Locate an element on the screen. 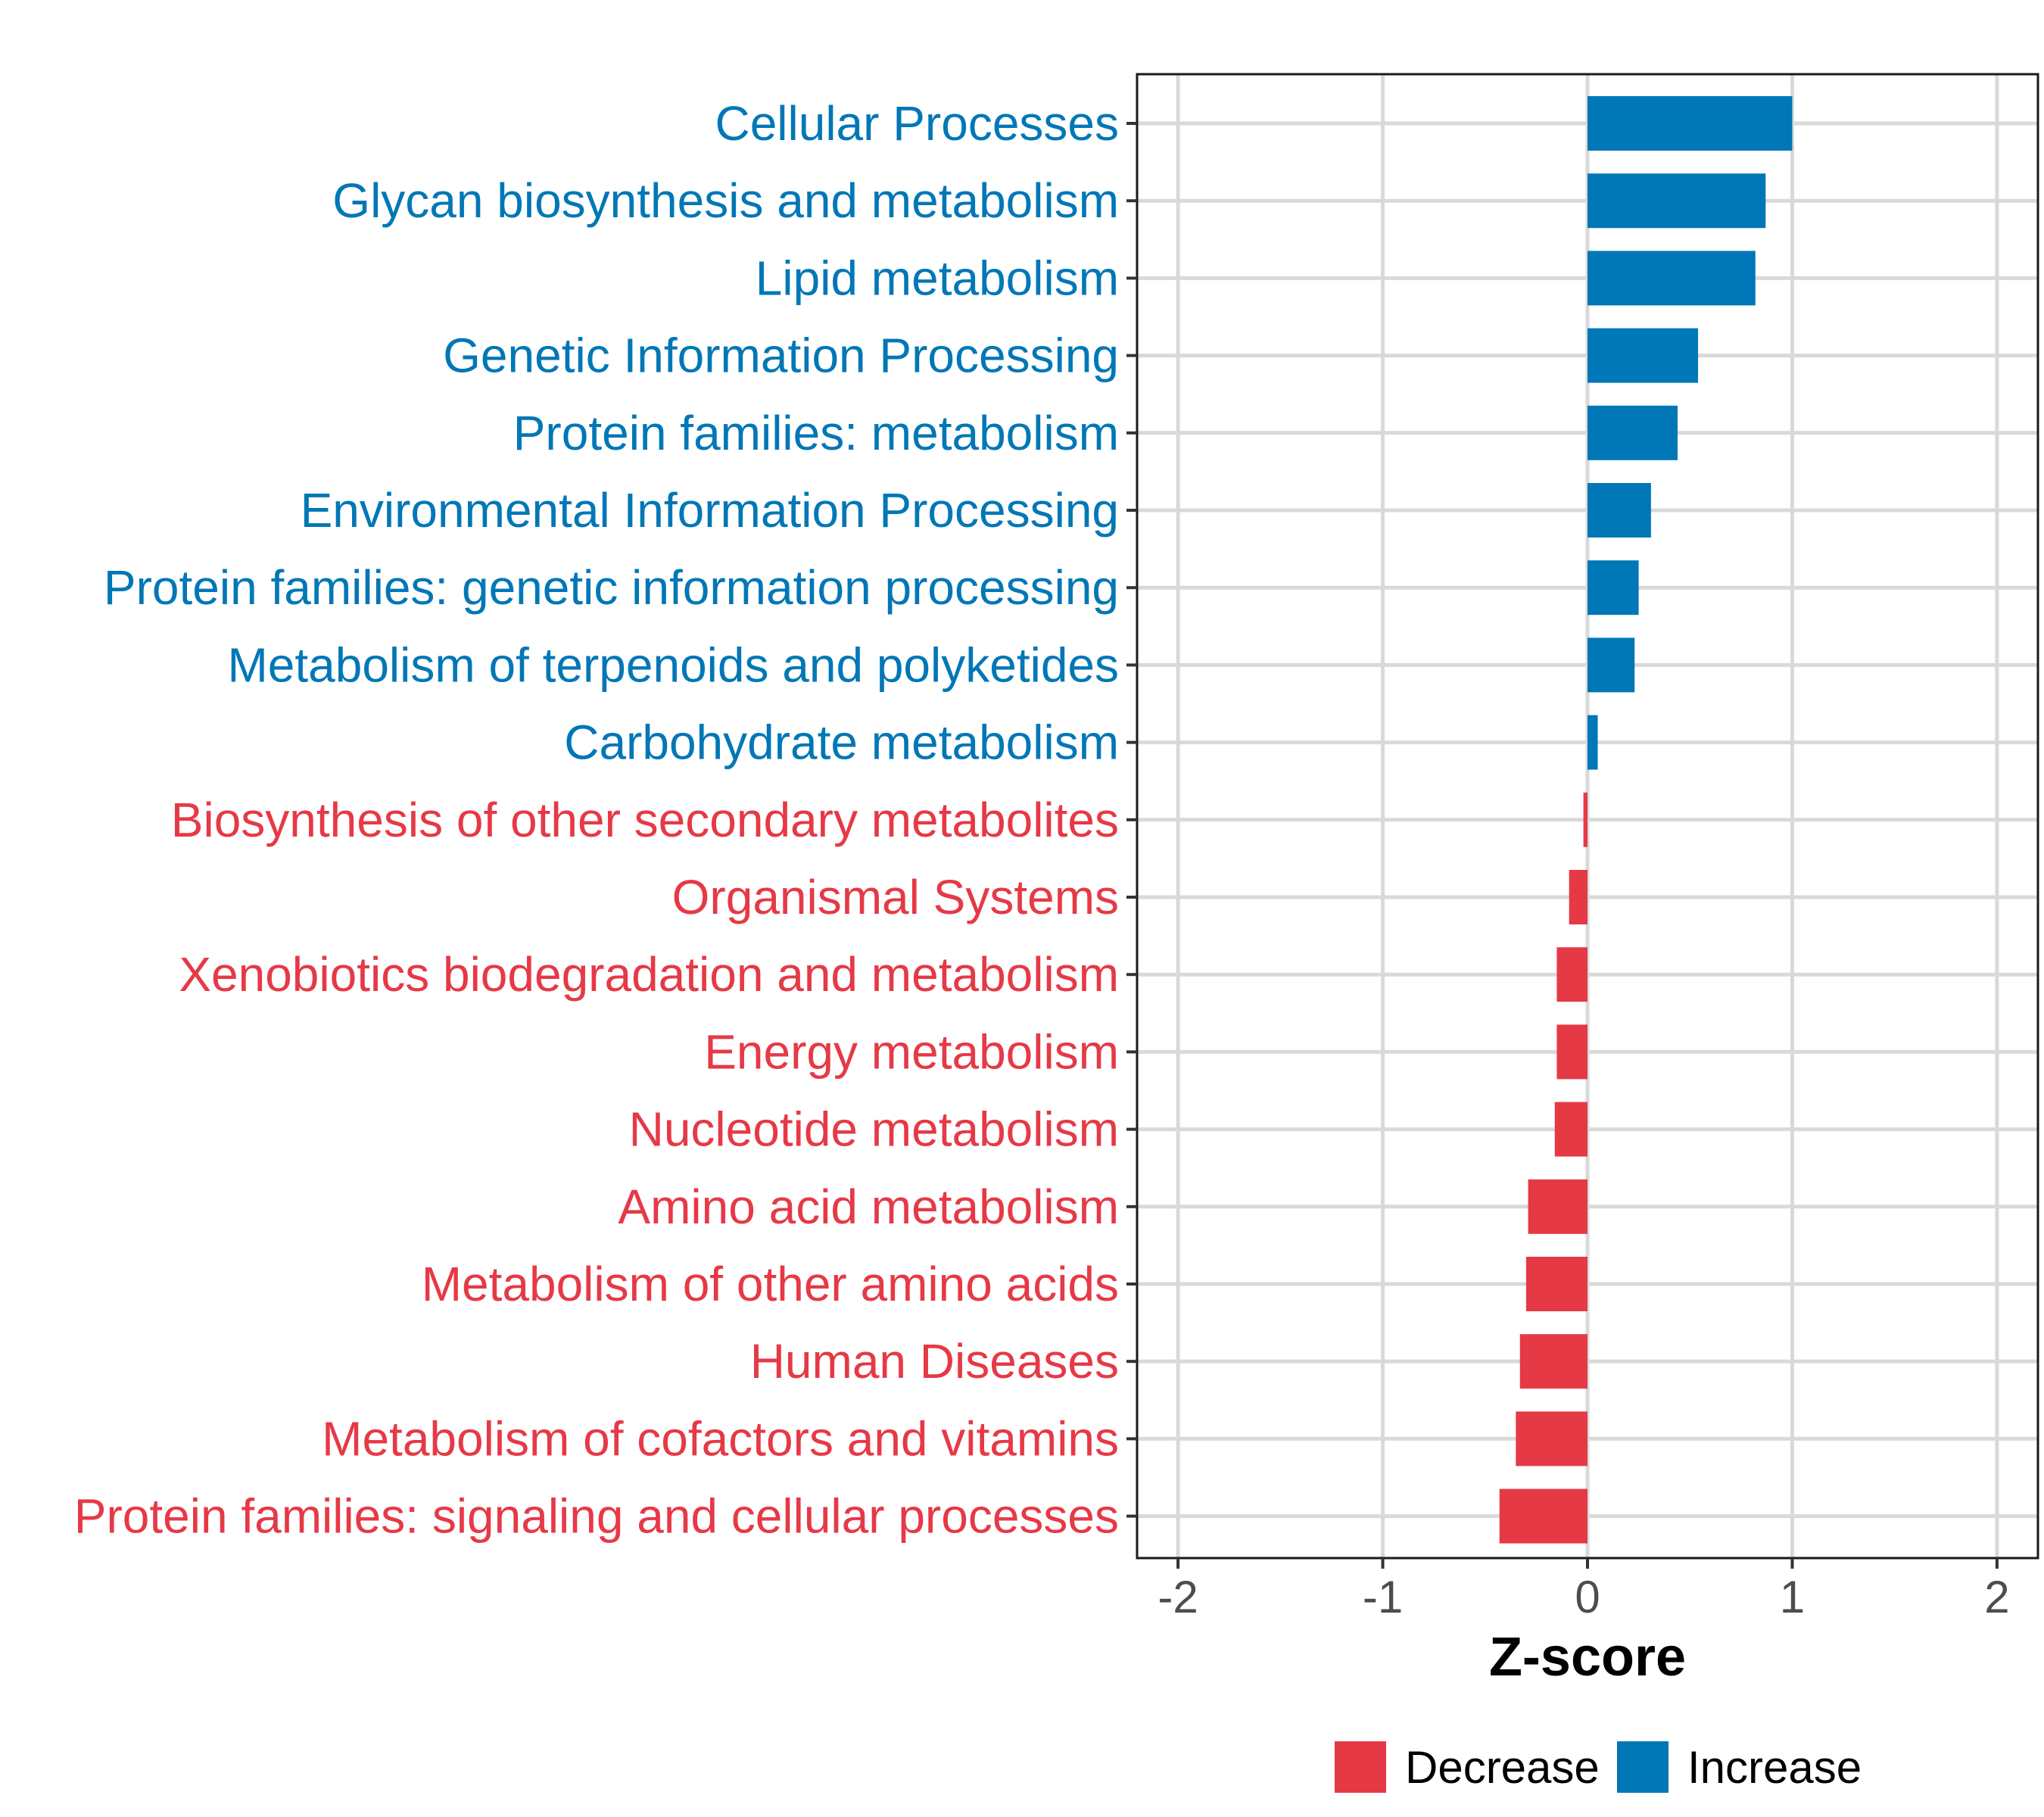  x-tick-label: -2 is located at coordinates (1178, 1597).